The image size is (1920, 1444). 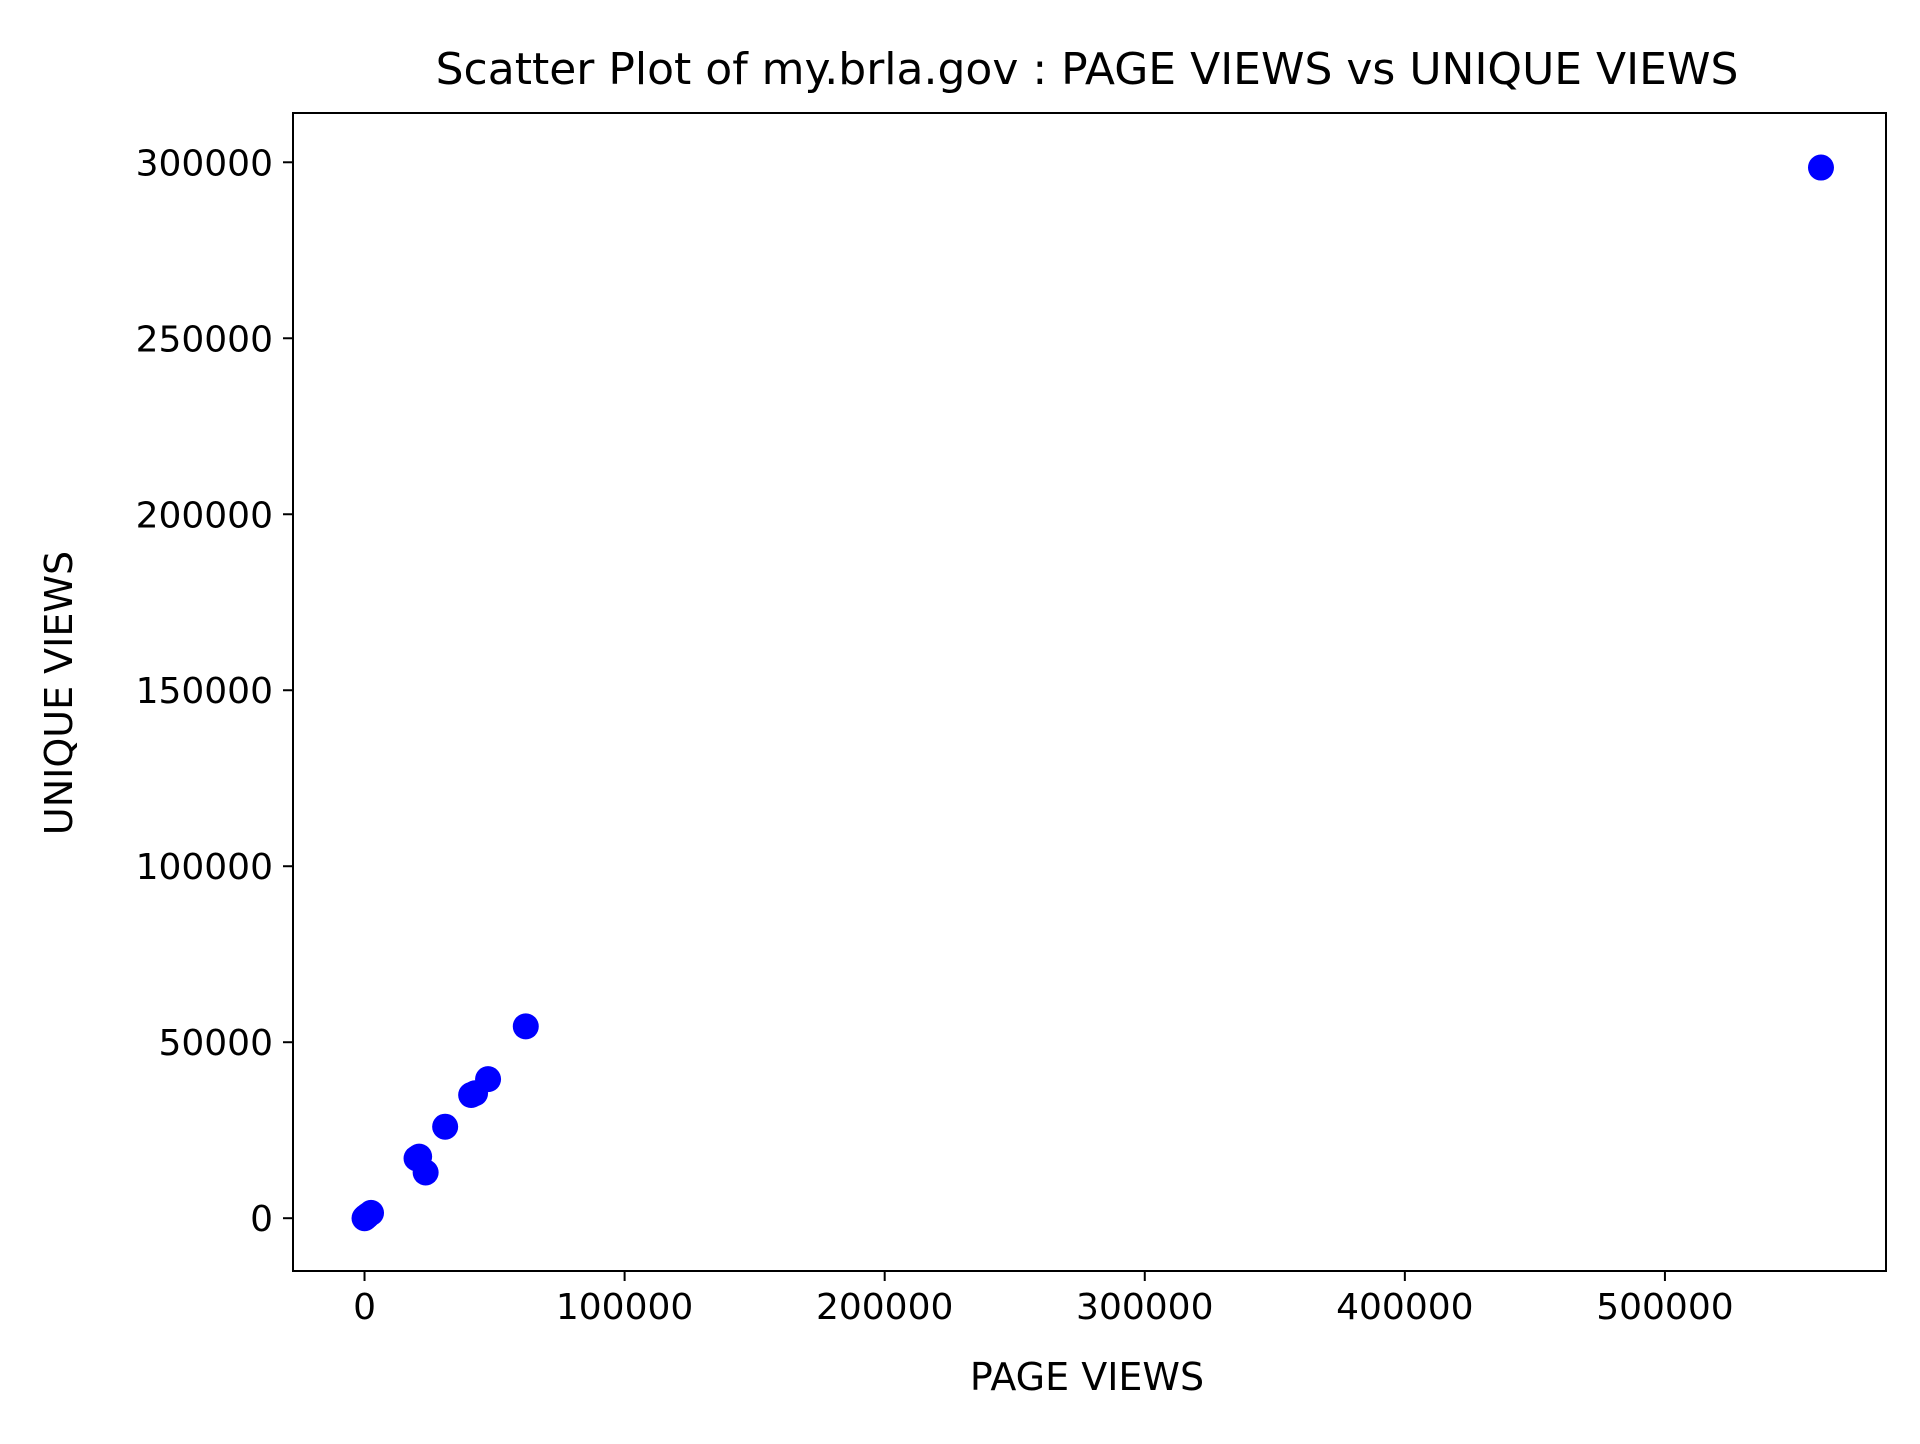 I want to click on y-tick-label: 100000, so click(x=204, y=867).